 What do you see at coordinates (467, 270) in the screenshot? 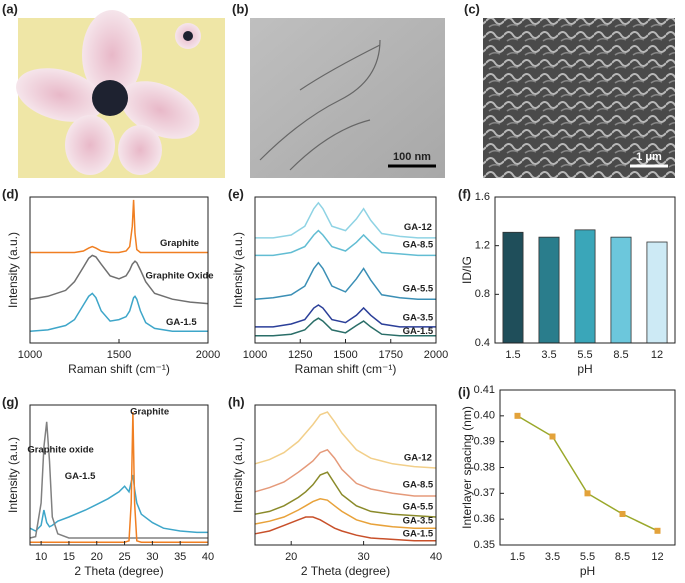
I see `y-axis-title: ID/IG` at bounding box center [467, 270].